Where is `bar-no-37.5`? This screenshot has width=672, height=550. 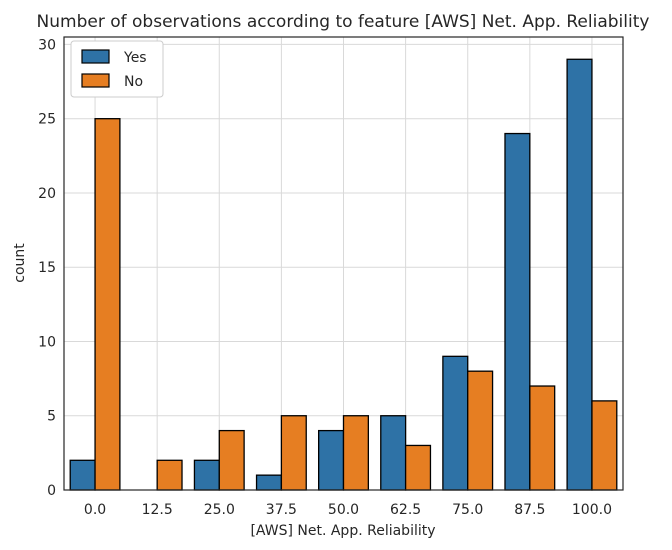 bar-no-37.5 is located at coordinates (293, 453).